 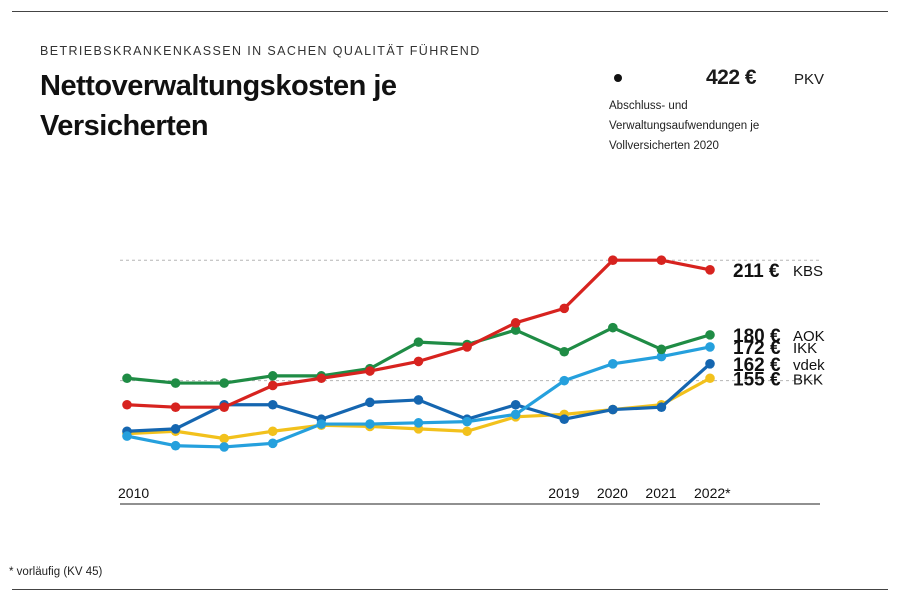 I want to click on x-tick-labels: 2010 2019 2020 2021 2022*, so click(x=424, y=493).